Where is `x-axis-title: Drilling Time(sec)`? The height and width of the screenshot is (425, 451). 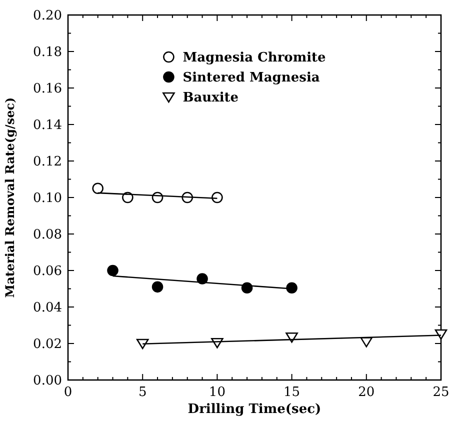 x-axis-title: Drilling Time(sec) is located at coordinates (255, 409).